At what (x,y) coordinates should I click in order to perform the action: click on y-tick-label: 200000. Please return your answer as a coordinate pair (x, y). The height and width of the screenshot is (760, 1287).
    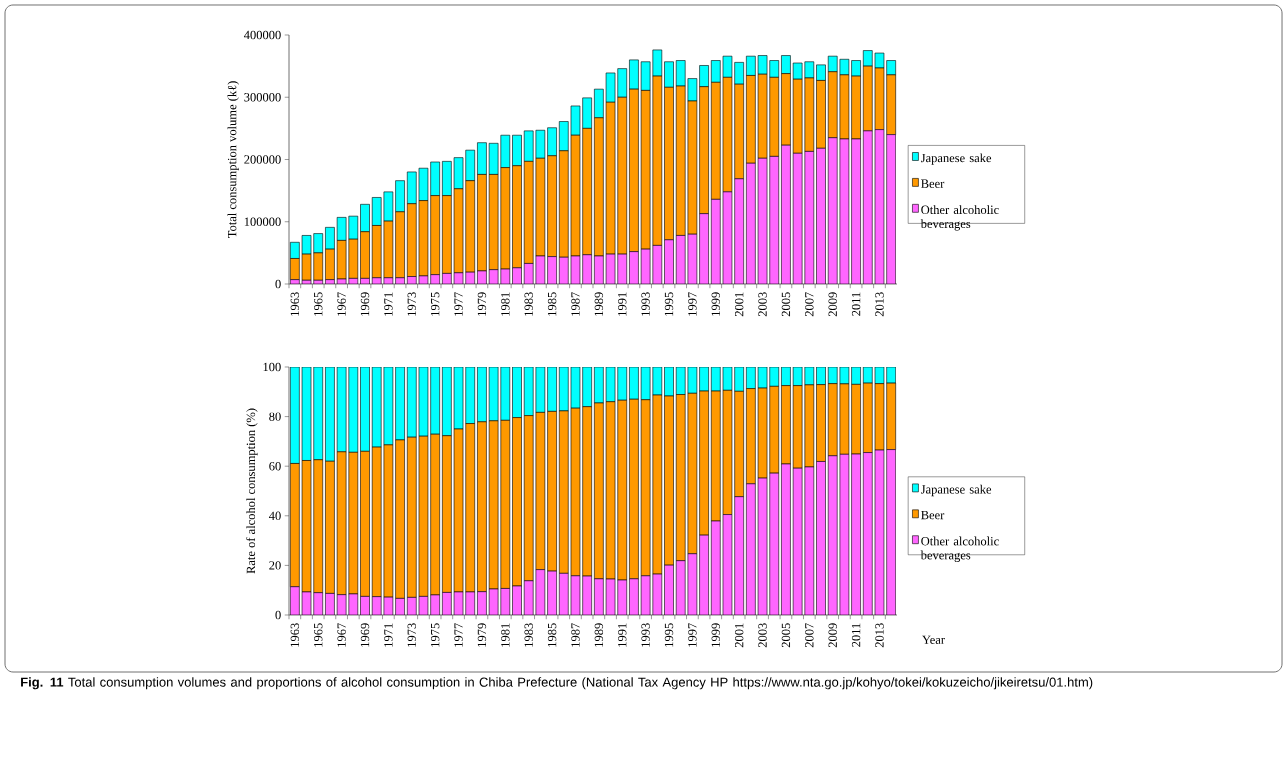
    Looking at the image, I should click on (262, 159).